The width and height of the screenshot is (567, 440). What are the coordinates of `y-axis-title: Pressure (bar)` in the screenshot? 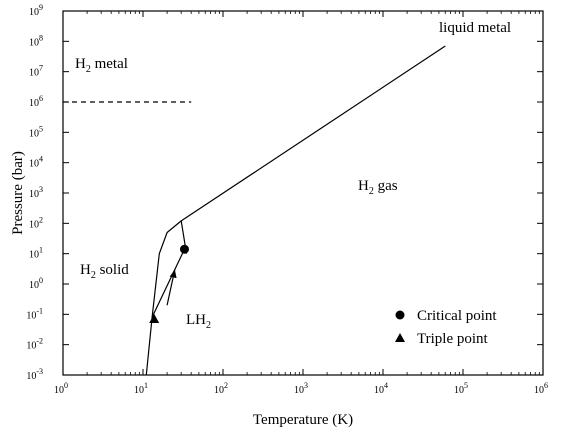 It's located at (18, 193).